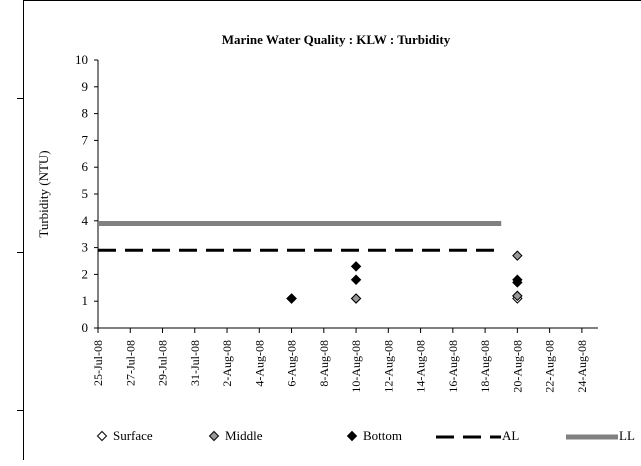  I want to click on y-tick-label: 8, so click(85, 113).